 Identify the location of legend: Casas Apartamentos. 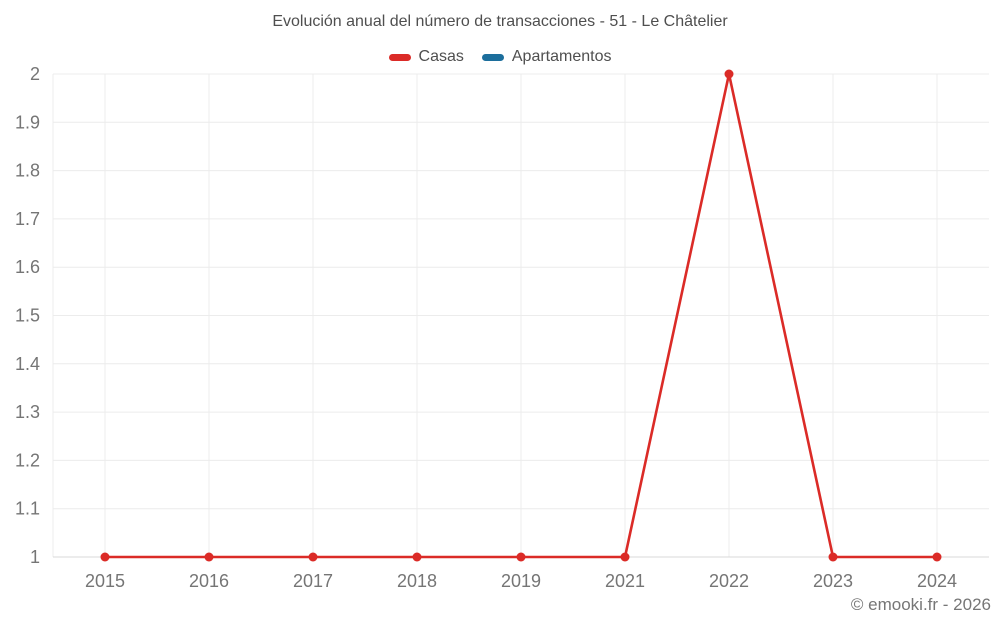
(500, 57).